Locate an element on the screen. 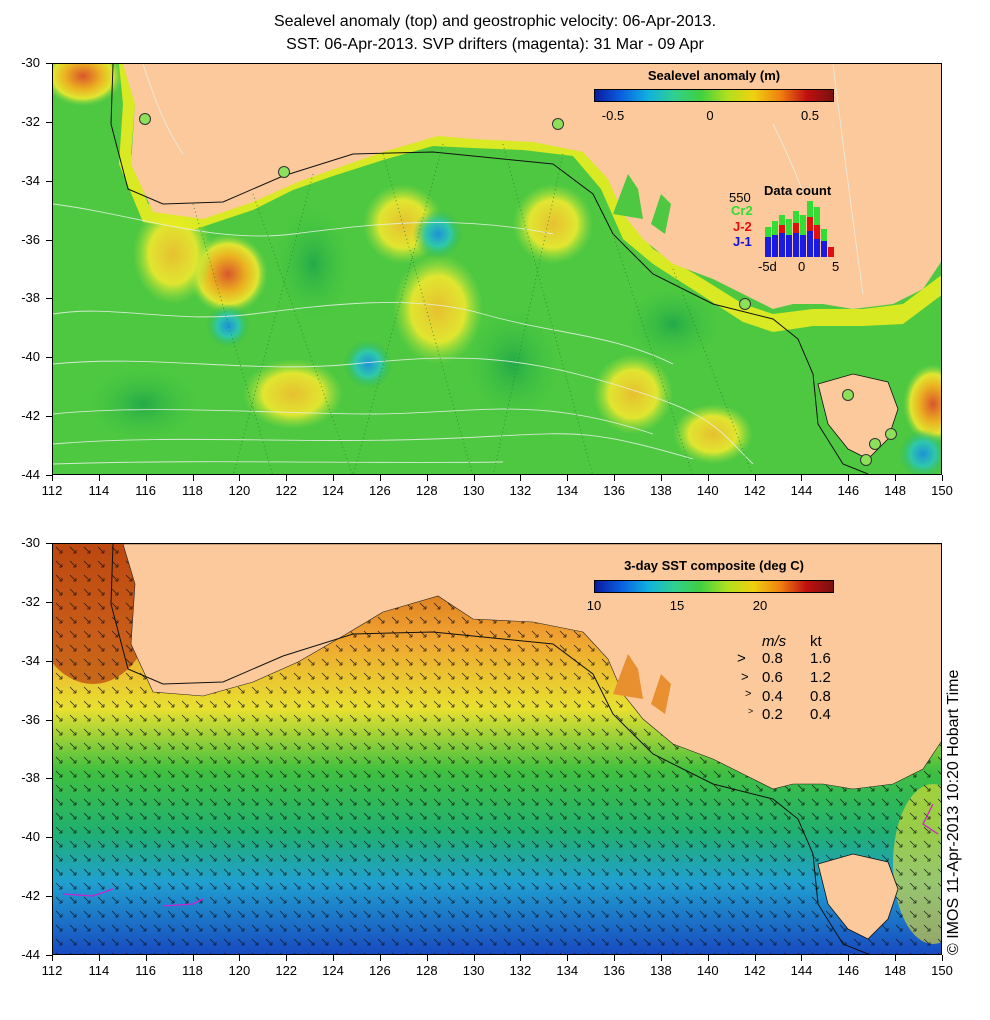  data-count-sat1: Cr2 is located at coordinates (742, 210).